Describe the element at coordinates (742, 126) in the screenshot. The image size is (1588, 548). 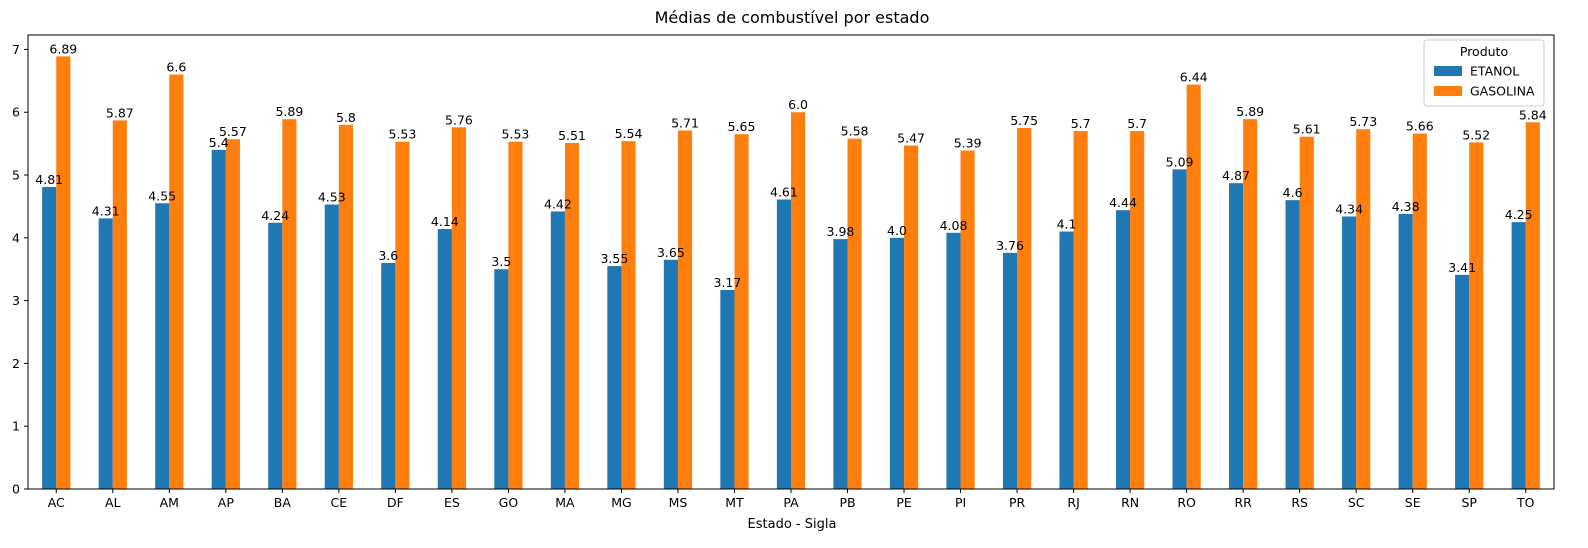
I see `data-label-gasolina-mt: 5.65` at that location.